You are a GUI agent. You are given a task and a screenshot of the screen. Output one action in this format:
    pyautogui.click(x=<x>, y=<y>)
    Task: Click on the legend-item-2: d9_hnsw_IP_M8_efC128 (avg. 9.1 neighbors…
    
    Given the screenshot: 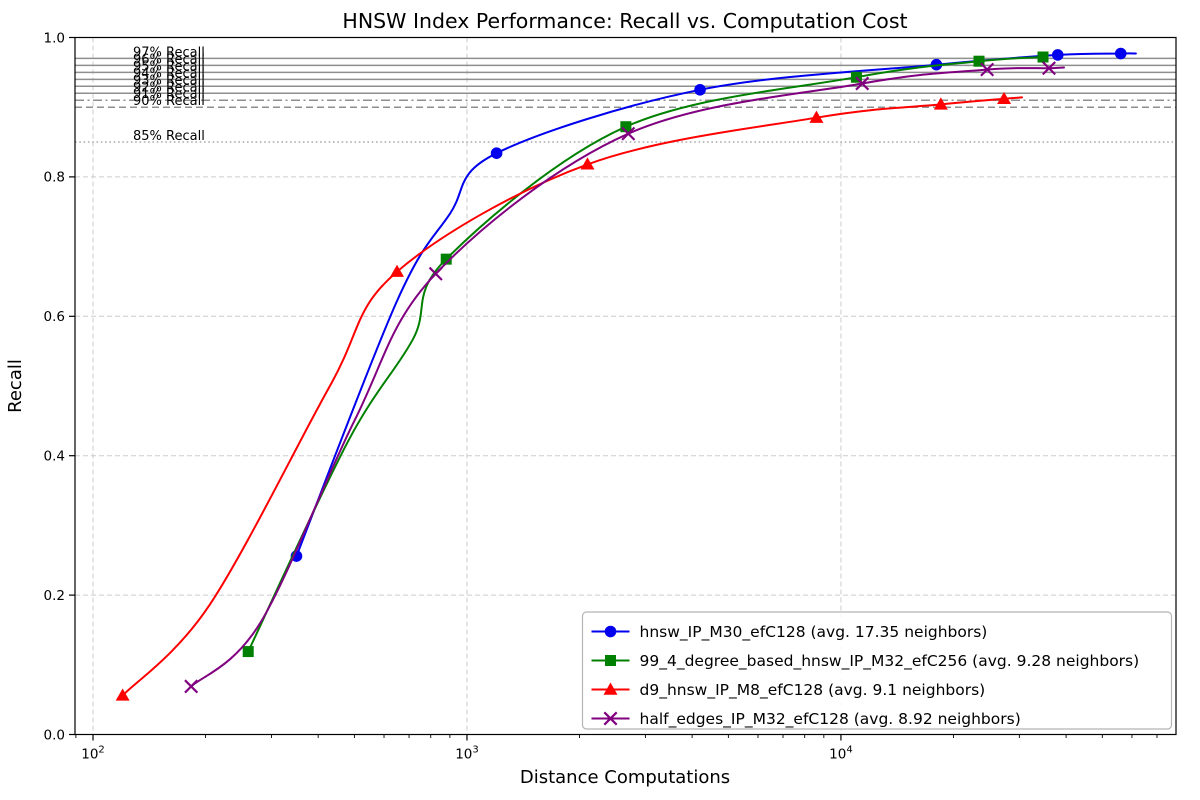 What is the action you would take?
    pyautogui.click(x=788, y=690)
    